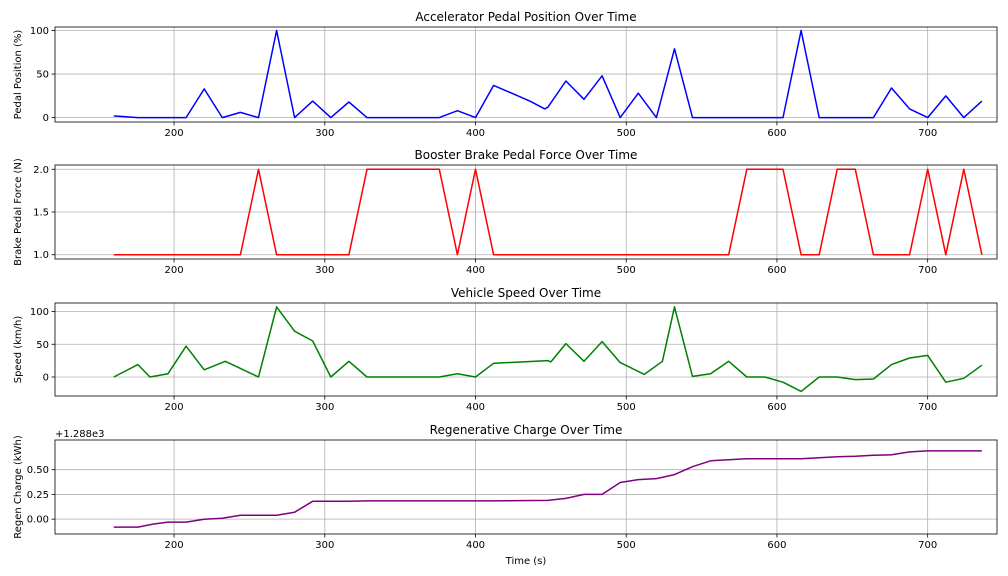  I want to click on y-offset-text: +1.288e3, so click(80, 434).